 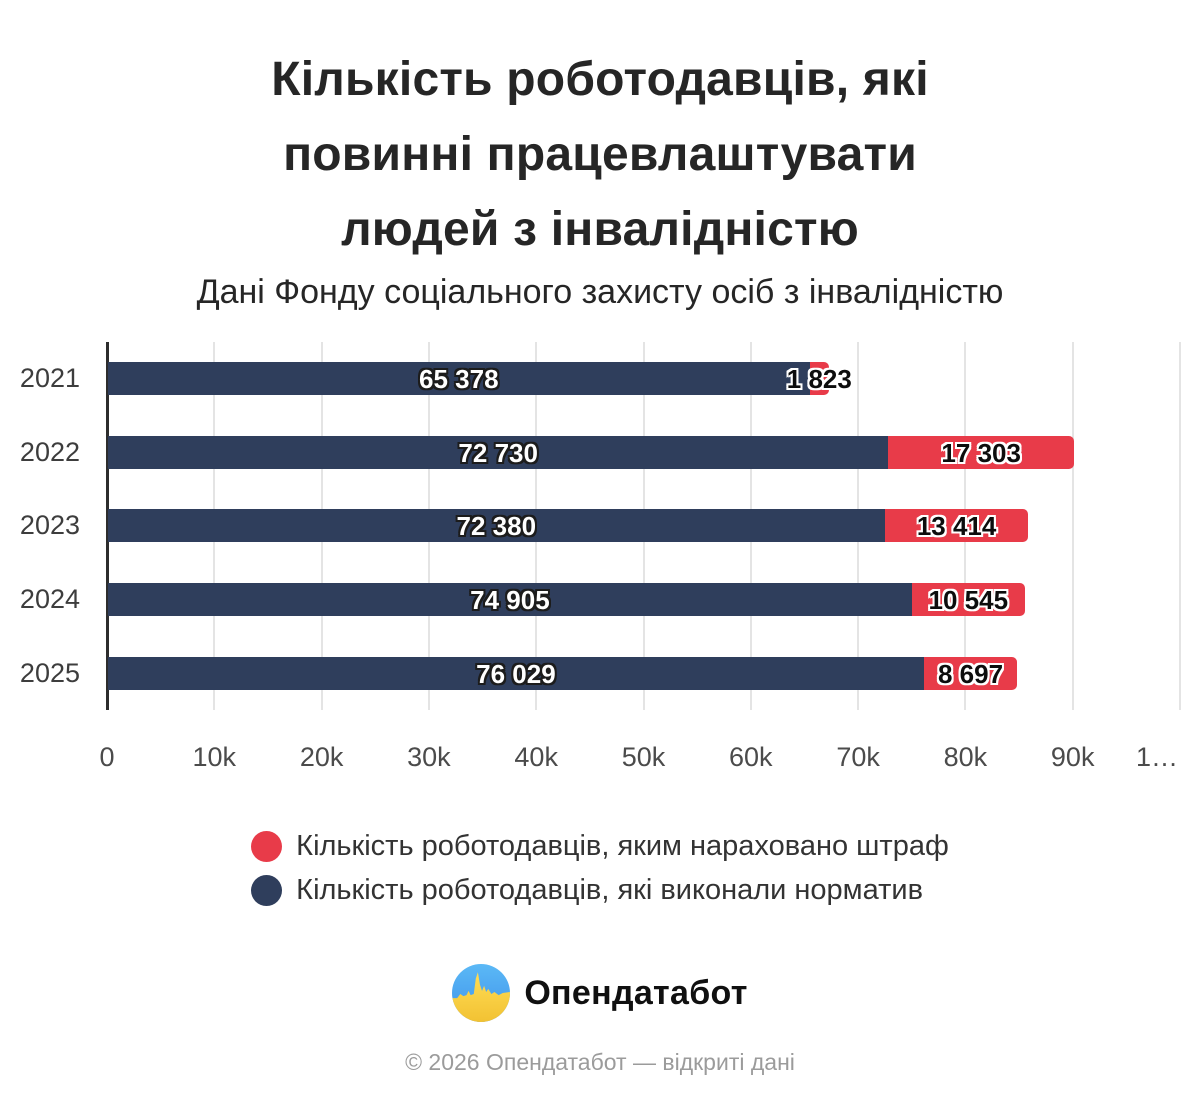 I want to click on bar-value-label-fined: 13 414, so click(x=956, y=526).